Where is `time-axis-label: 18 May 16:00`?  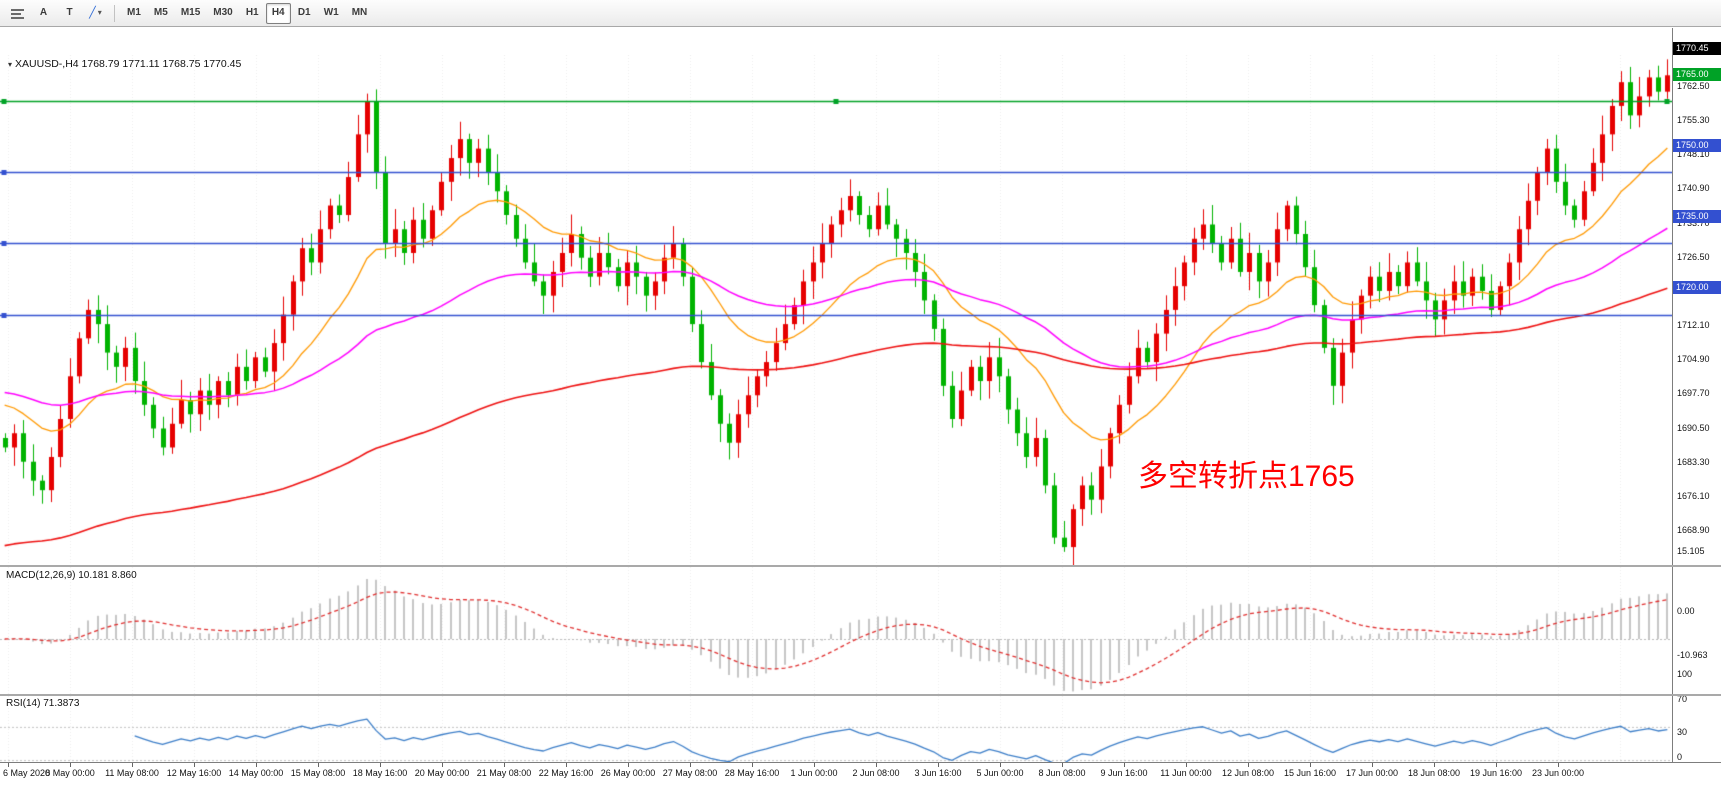 time-axis-label: 18 May 16:00 is located at coordinates (380, 773).